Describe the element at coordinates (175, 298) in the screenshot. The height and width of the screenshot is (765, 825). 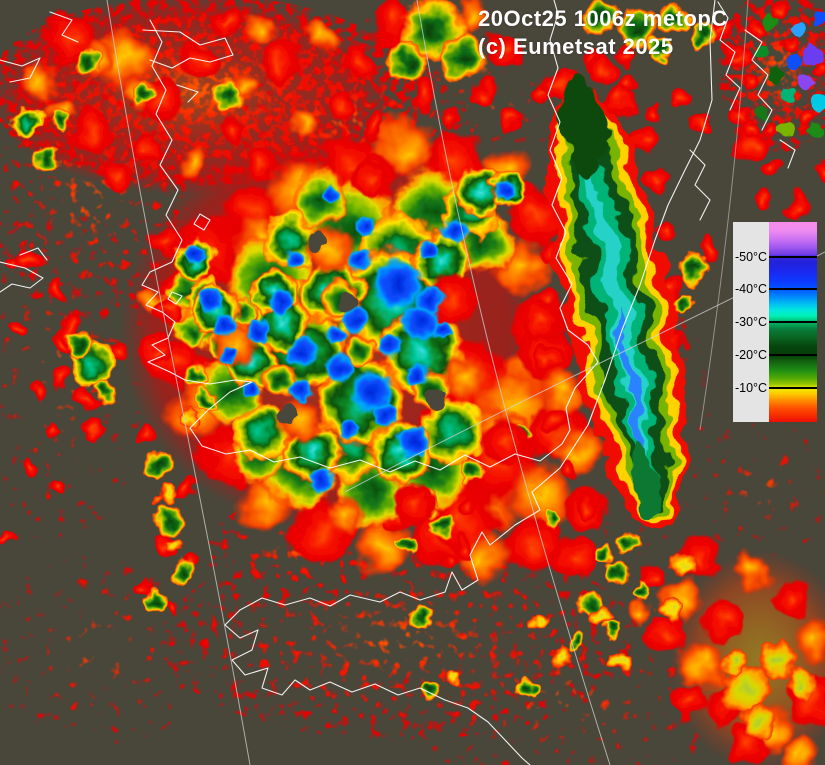
I see `coastline-anglesey` at that location.